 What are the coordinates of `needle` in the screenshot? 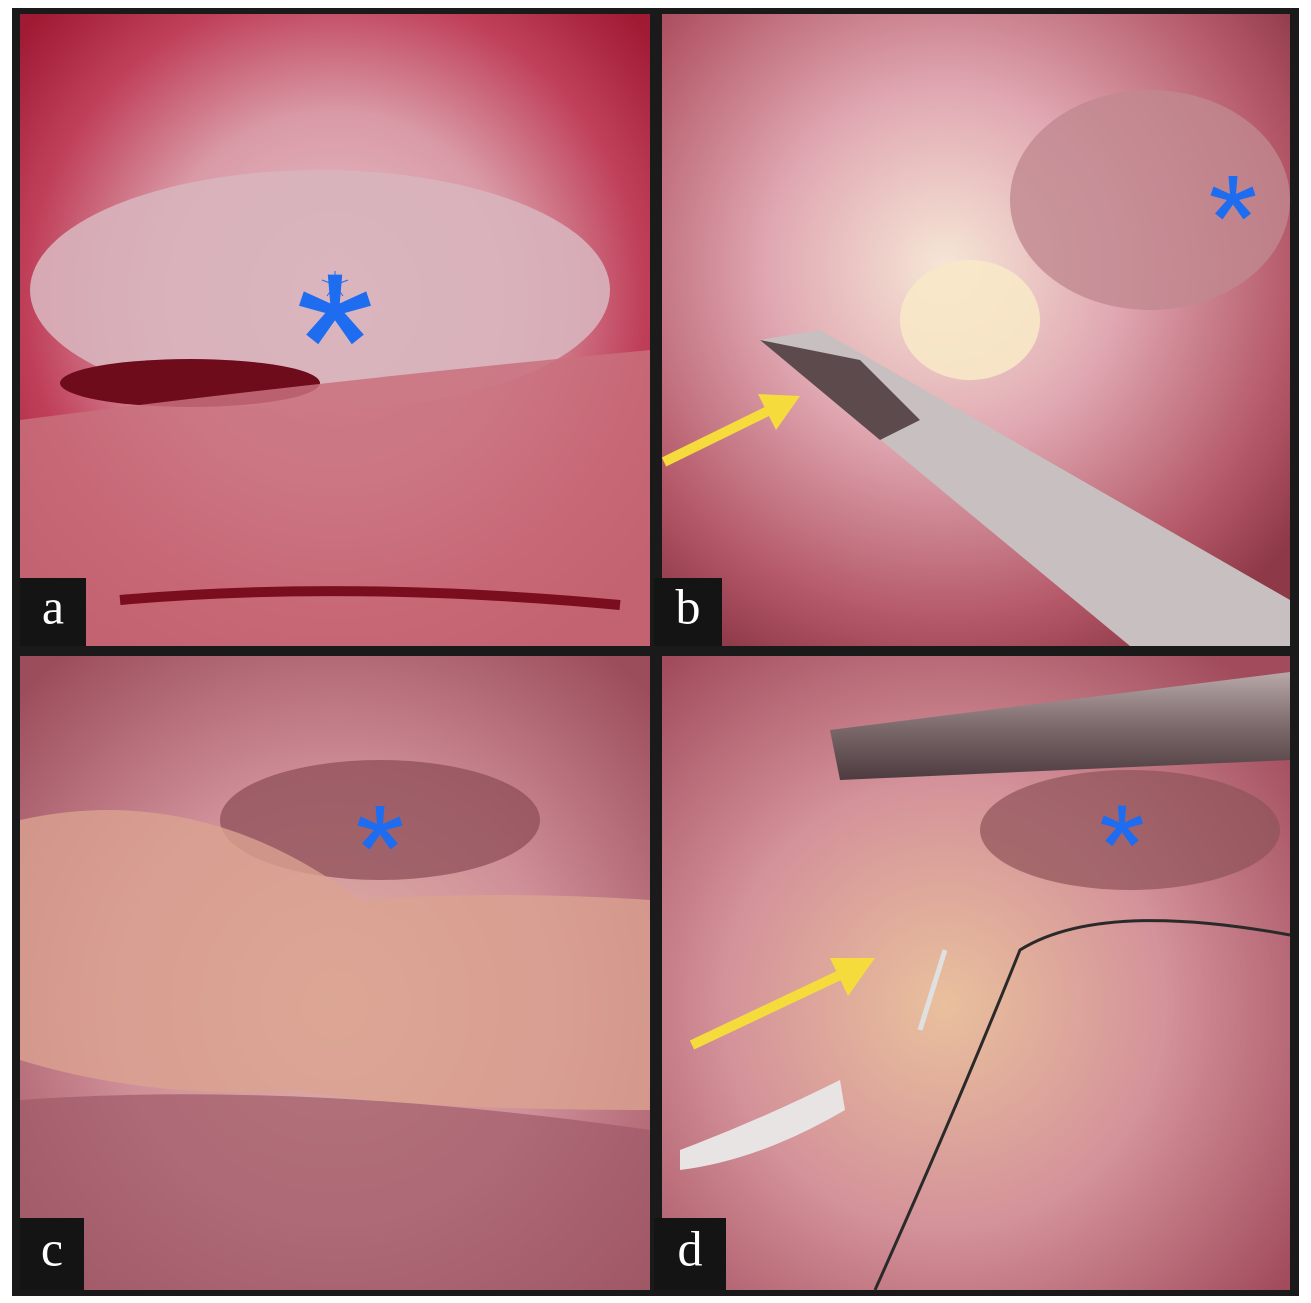 It's located at (932, 990).